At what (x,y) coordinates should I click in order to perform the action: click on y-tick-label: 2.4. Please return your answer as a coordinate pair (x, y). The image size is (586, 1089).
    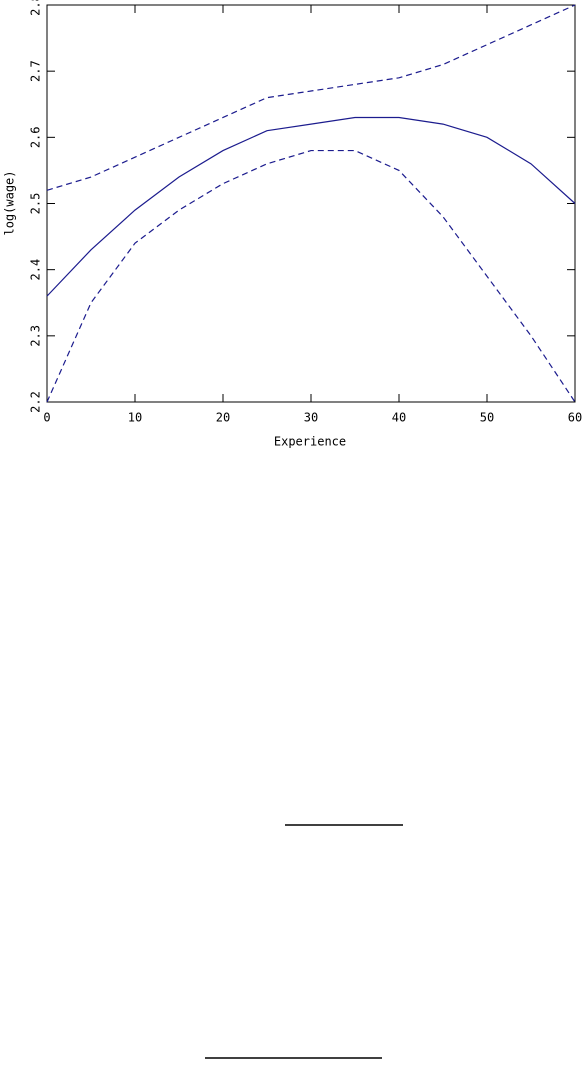
    Looking at the image, I should click on (36, 270).